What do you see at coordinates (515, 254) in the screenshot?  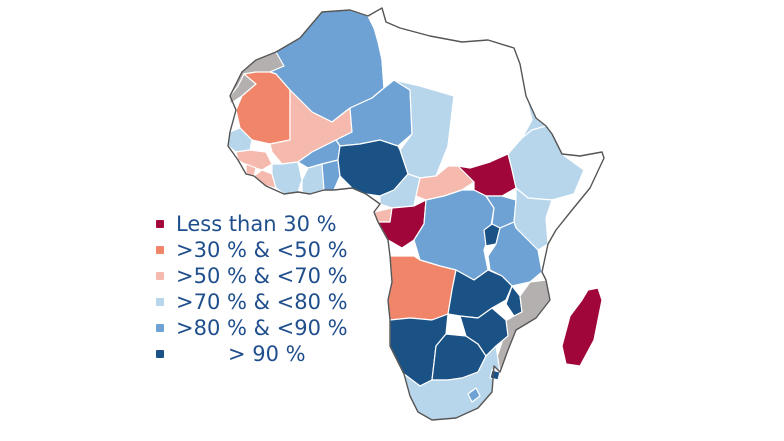 I see `region-tanzania` at bounding box center [515, 254].